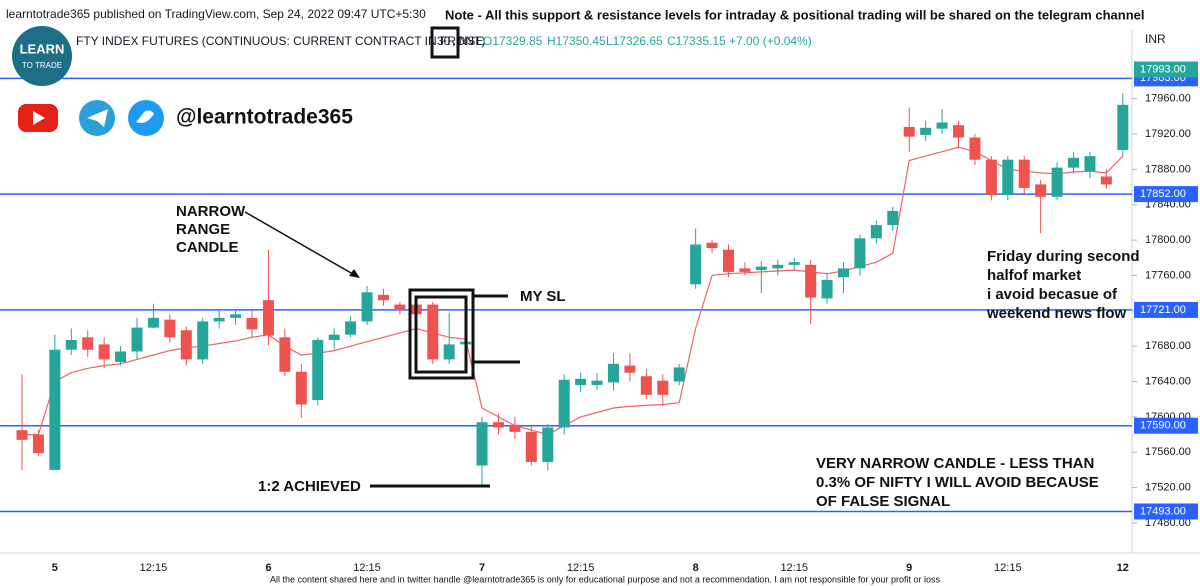  Describe the element at coordinates (634, 41) in the screenshot. I see `ohlc-low: L17326.65` at that location.